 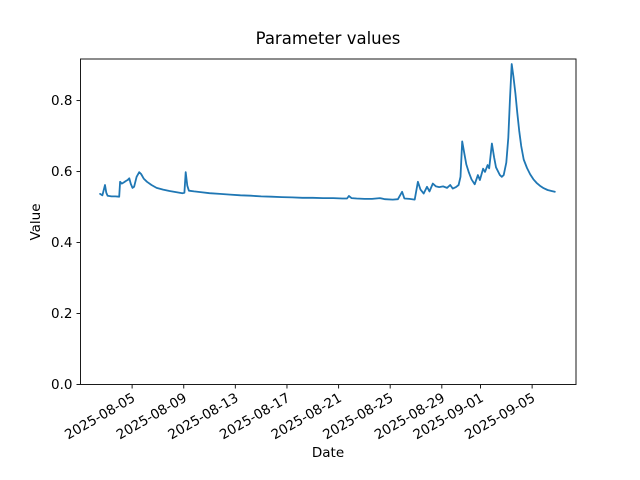 I want to click on y-tick-label: 0.2, so click(x=61, y=314).